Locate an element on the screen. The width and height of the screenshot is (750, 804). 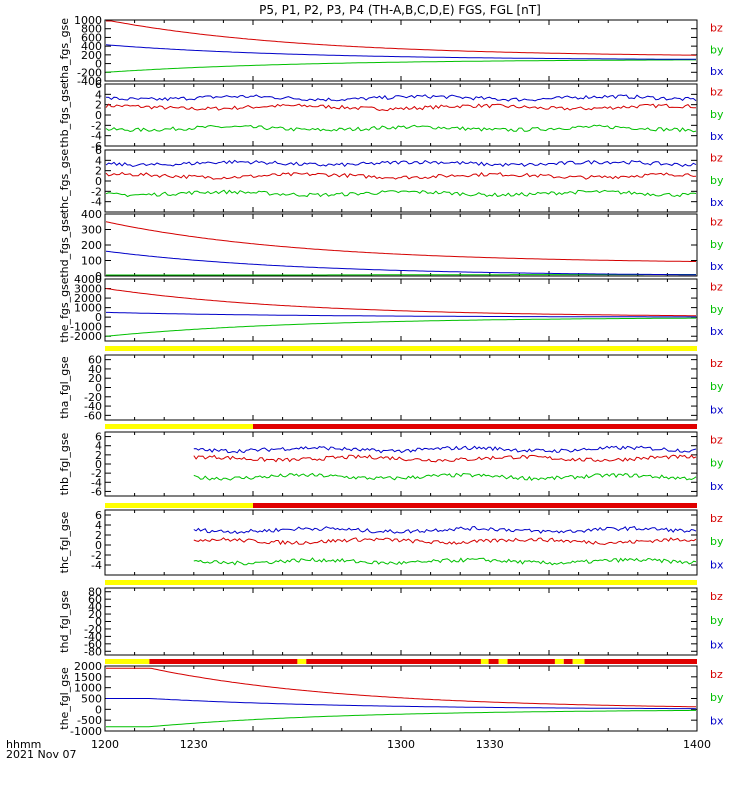
y-axis-label: the_fgl_gse is located at coordinates (64, 698).